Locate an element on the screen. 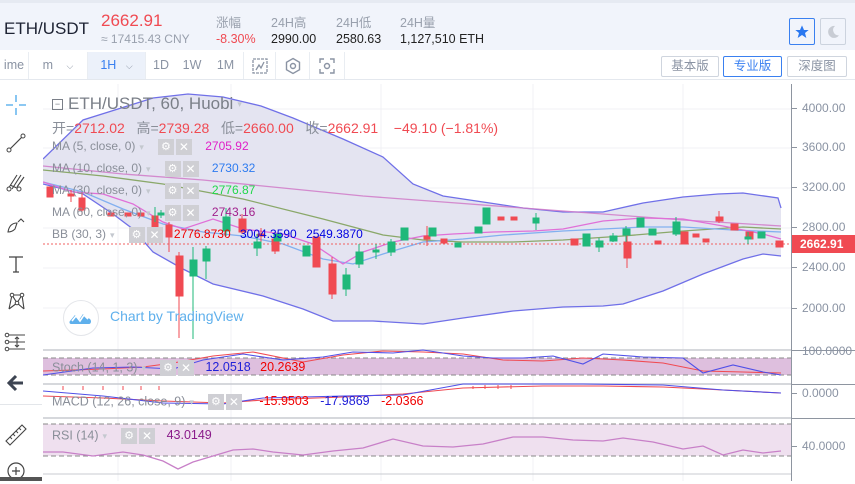 The width and height of the screenshot is (855, 484). minute-dropdown: m ⌵ is located at coordinates (58, 65).